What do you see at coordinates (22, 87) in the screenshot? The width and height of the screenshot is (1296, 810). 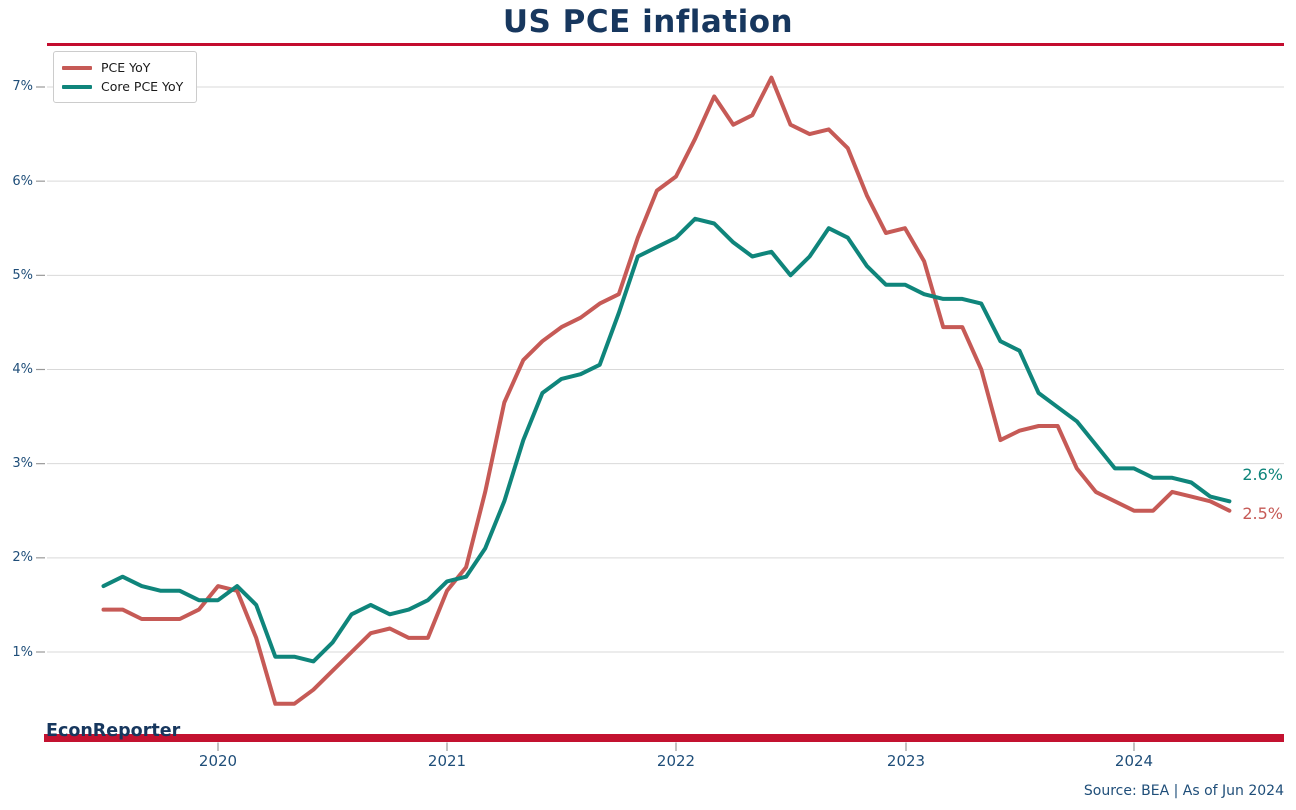 I see `y-tick-label-7%: 7%` at bounding box center [22, 87].